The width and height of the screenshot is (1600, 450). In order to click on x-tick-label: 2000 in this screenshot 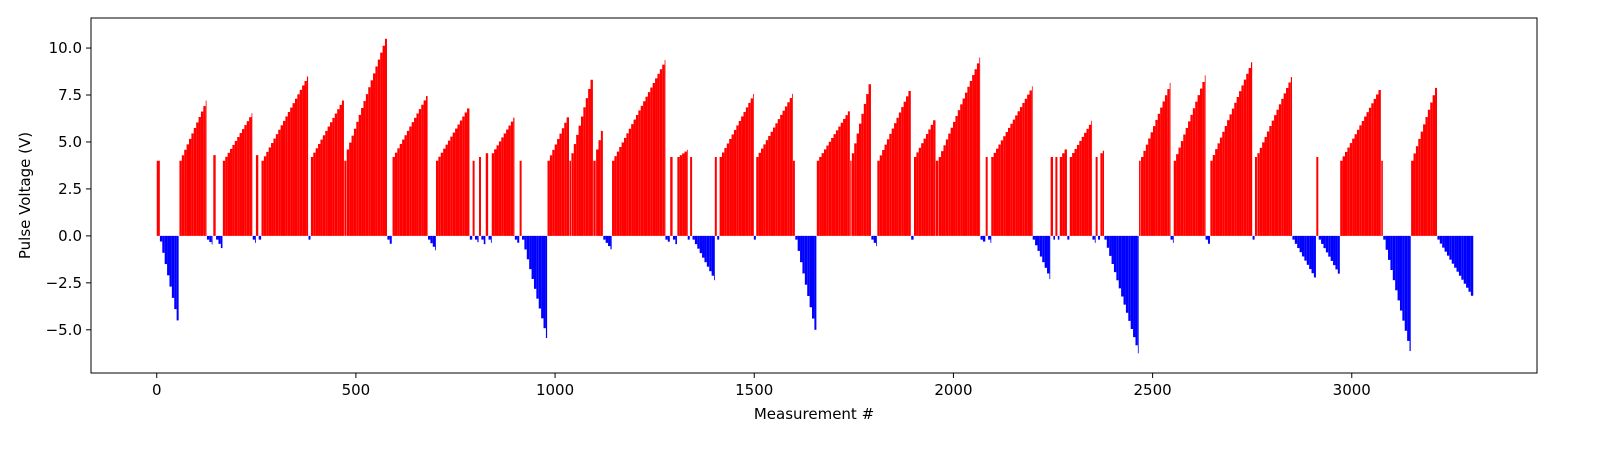, I will do `click(953, 390)`.